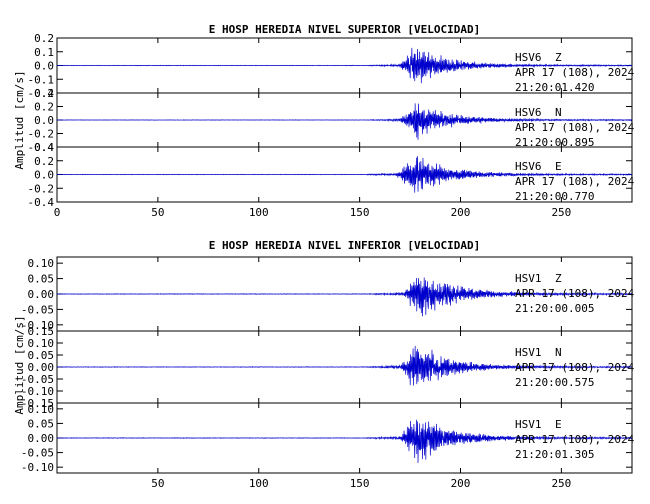 This screenshot has width=650, height=504. What do you see at coordinates (554, 142) in the screenshot?
I see `time-label: 21:20:00.895` at bounding box center [554, 142].